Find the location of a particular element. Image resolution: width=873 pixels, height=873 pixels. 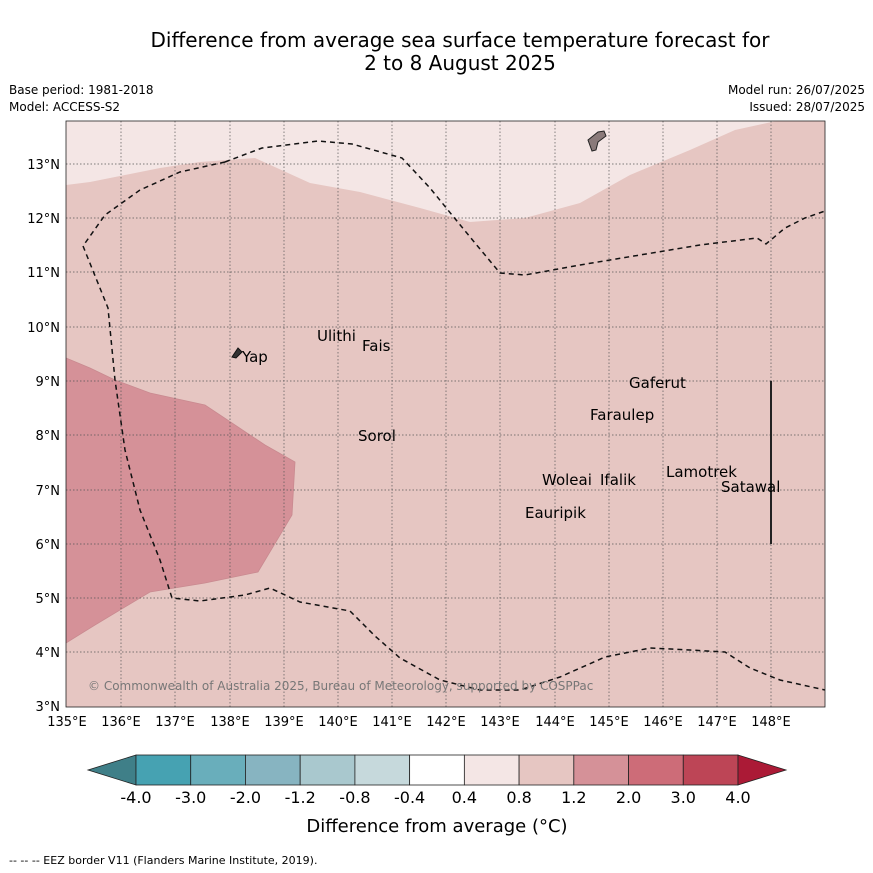

lon-label: 144°E is located at coordinates (555, 722).